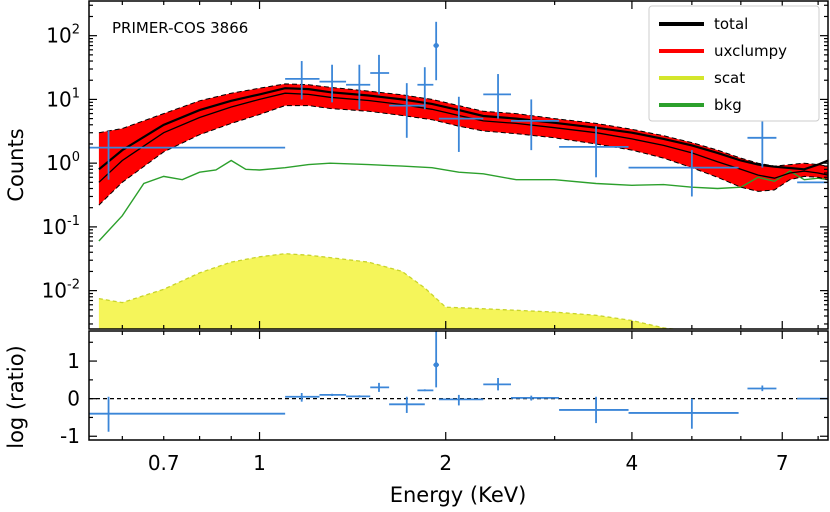  I want to click on ratio-point-marker, so click(436, 365).